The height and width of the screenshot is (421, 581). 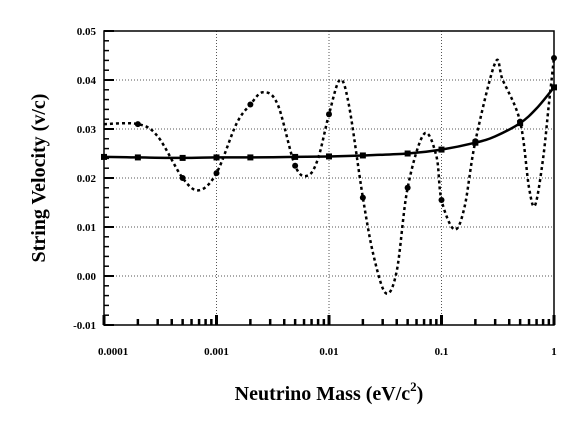 I want to click on x-tick-labels: 0.0001 0.001 0.01 0.1 1, so click(x=327, y=352).